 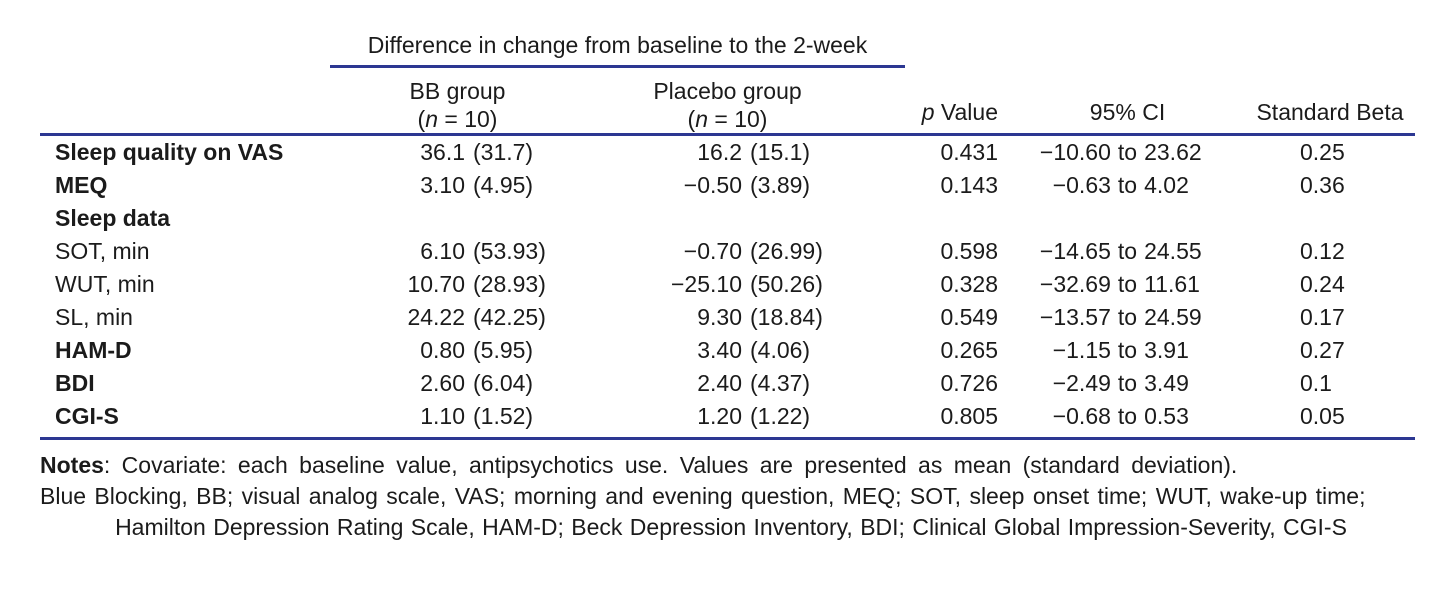 I want to click on header-rule, so click(x=727, y=134).